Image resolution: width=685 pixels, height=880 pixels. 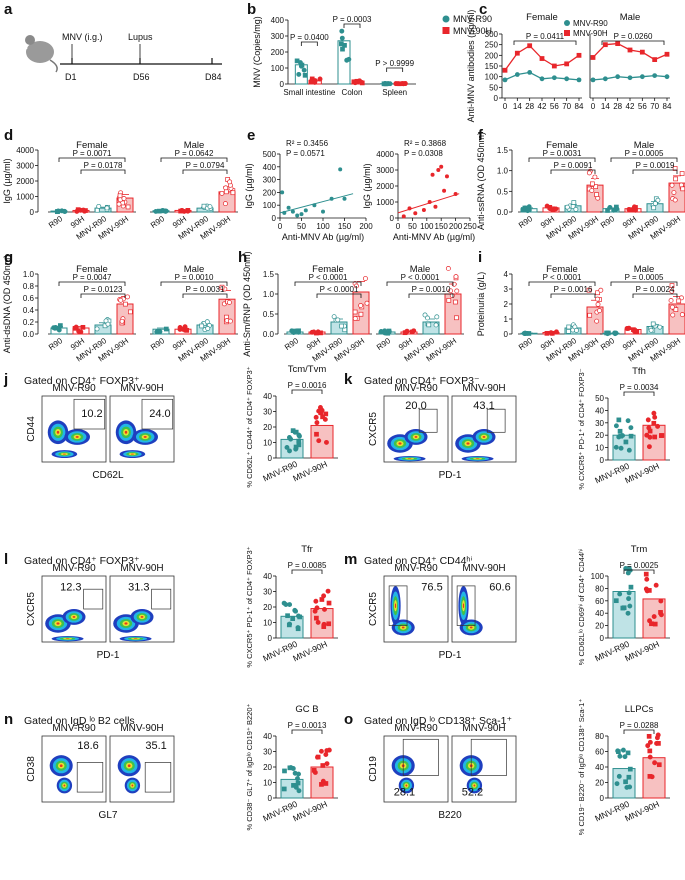 What do you see at coordinates (107, 208) in the screenshot?
I see `d-point` at bounding box center [107, 208].